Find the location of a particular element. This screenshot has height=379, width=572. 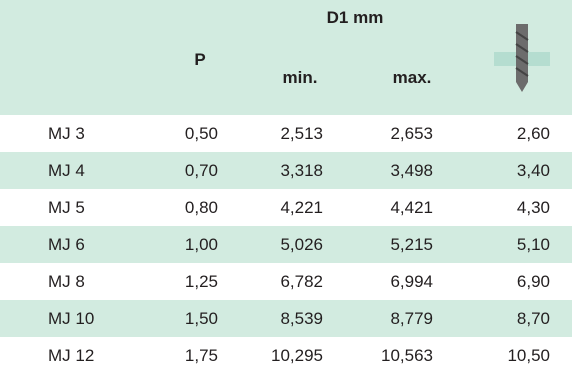

d1-min-cell: 2,513 is located at coordinates (301, 133).